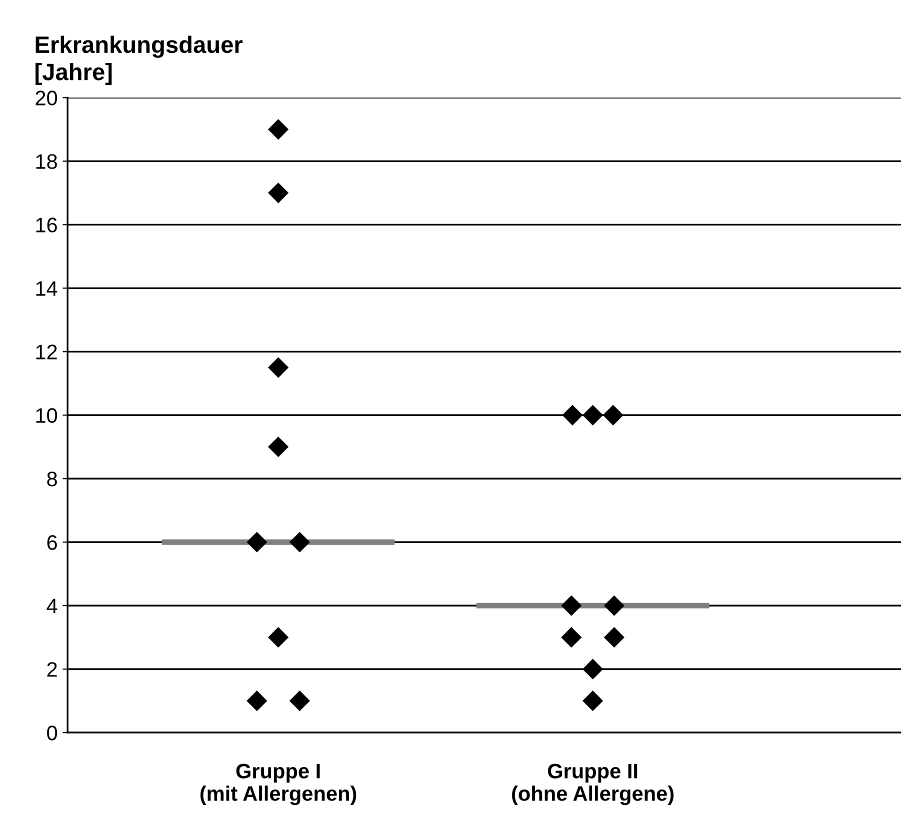  I want to click on y-tick-label: 16, so click(46, 225).